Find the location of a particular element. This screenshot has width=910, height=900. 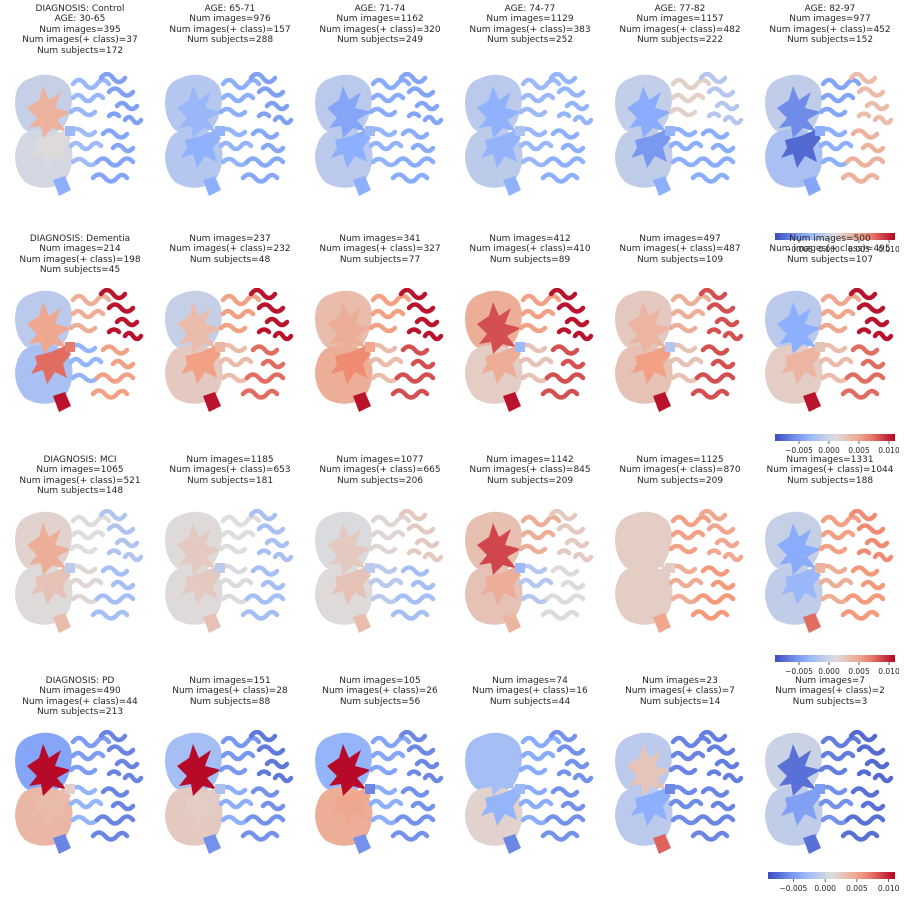

panel-title-line: Num subjects=252 is located at coordinates (530, 40).